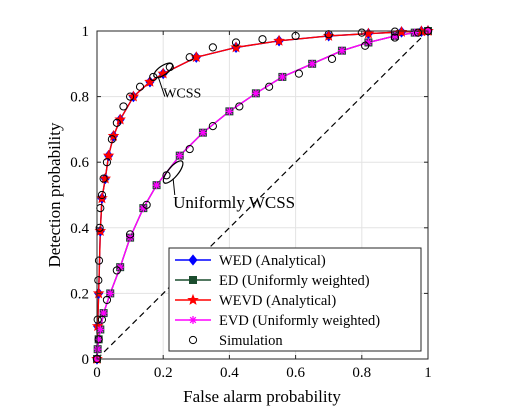 This screenshot has height=409, width=505. What do you see at coordinates (161, 86) in the screenshot?
I see `wcss-pointer` at bounding box center [161, 86].